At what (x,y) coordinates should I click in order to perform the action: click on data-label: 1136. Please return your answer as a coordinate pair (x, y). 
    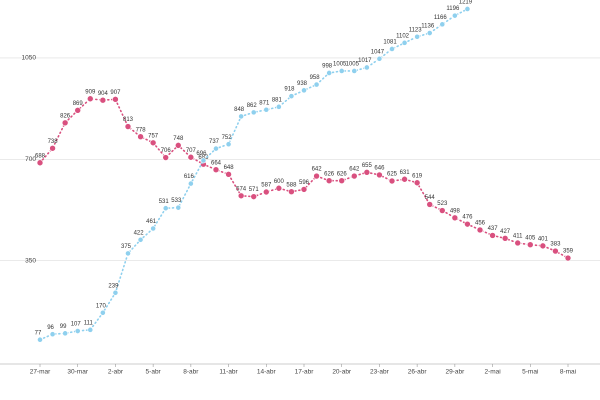
    Looking at the image, I should click on (428, 27).